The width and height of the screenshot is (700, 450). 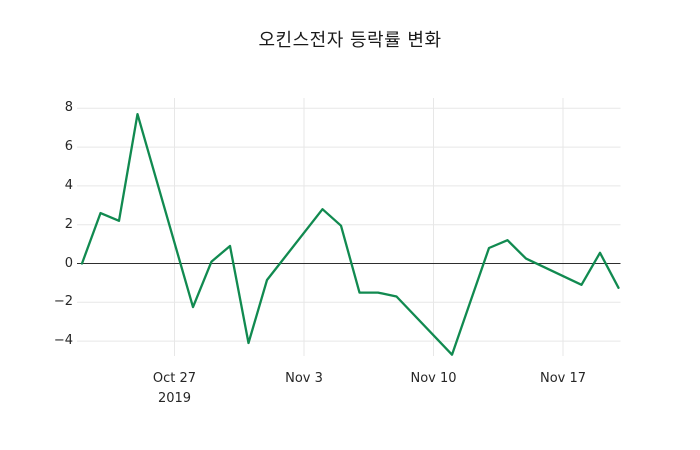 What do you see at coordinates (433, 378) in the screenshot?
I see `x-tick-label: Nov 10` at bounding box center [433, 378].